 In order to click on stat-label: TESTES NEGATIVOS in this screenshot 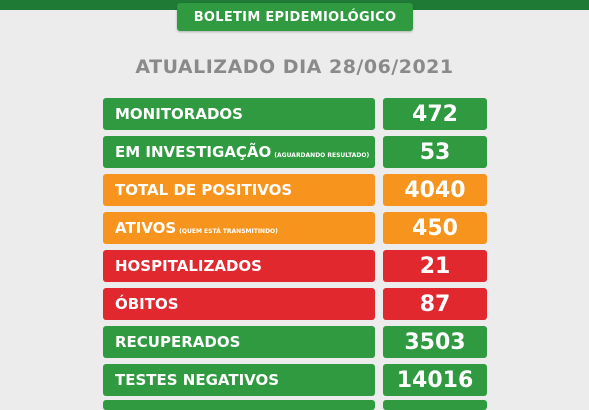, I will do `click(197, 380)`.